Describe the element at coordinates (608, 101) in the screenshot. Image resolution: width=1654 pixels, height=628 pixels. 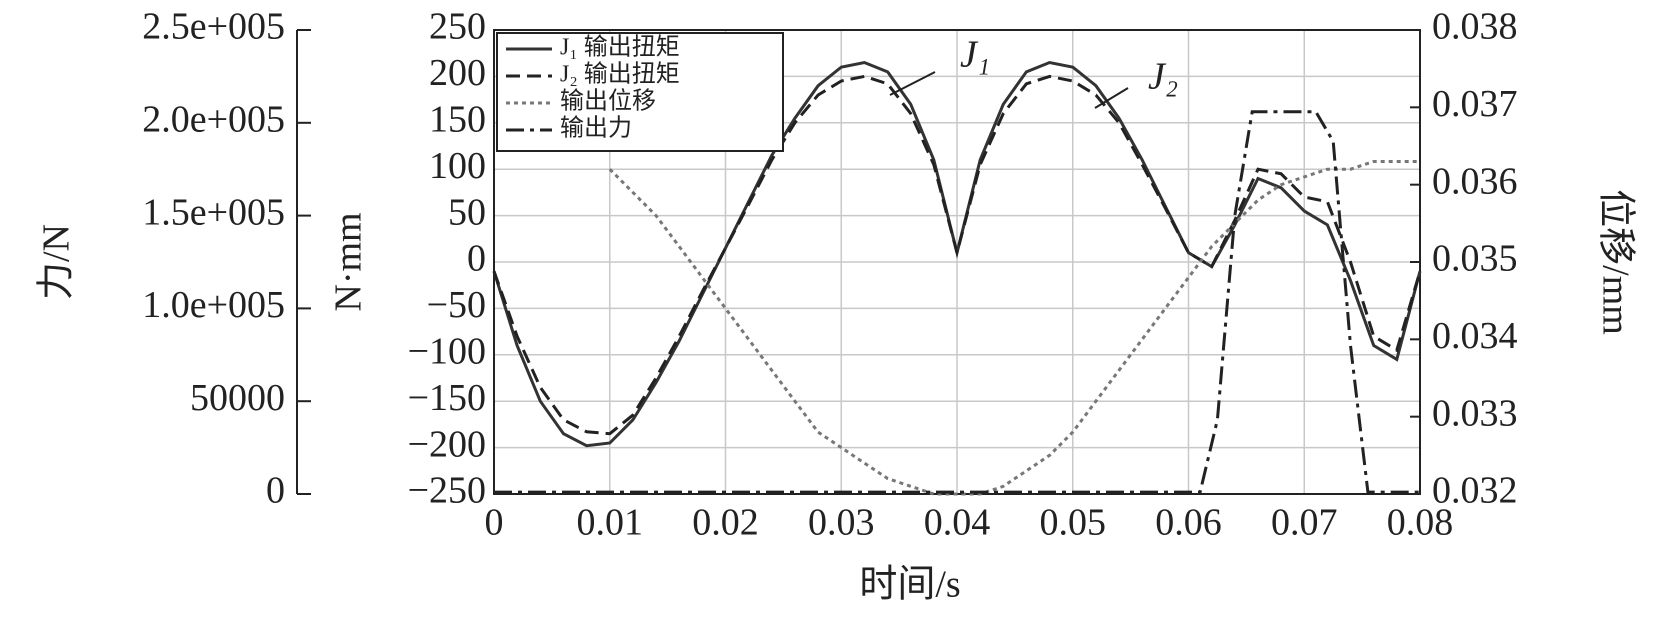
I see `legend-label: 输出位移` at that location.